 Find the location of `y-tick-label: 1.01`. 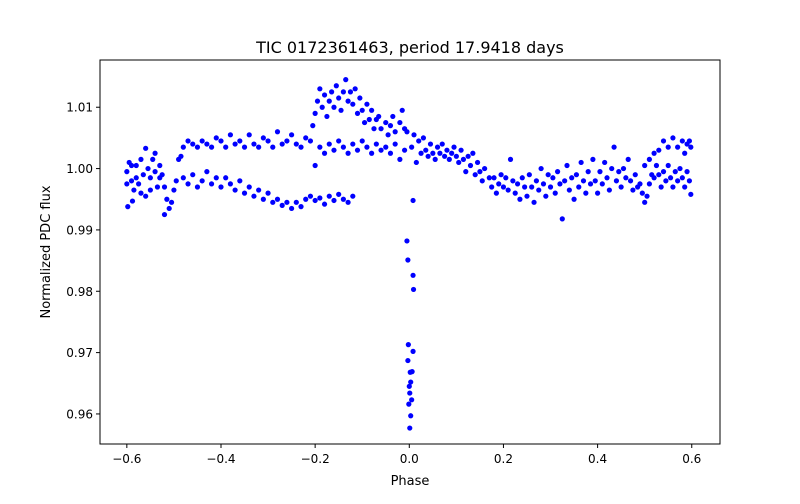

y-tick-label: 1.01 is located at coordinates (79, 108).